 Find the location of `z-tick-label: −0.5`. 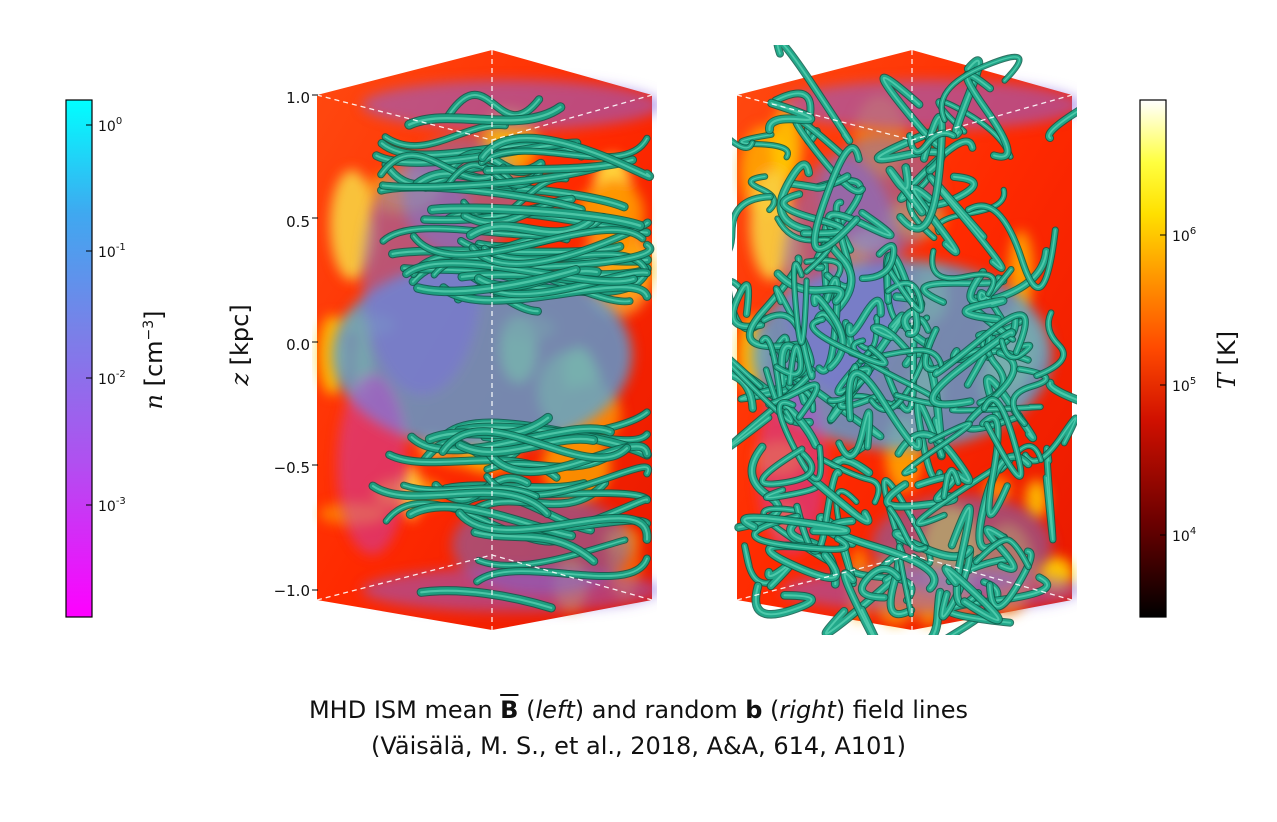

z-tick-label: −0.5 is located at coordinates (292, 468).